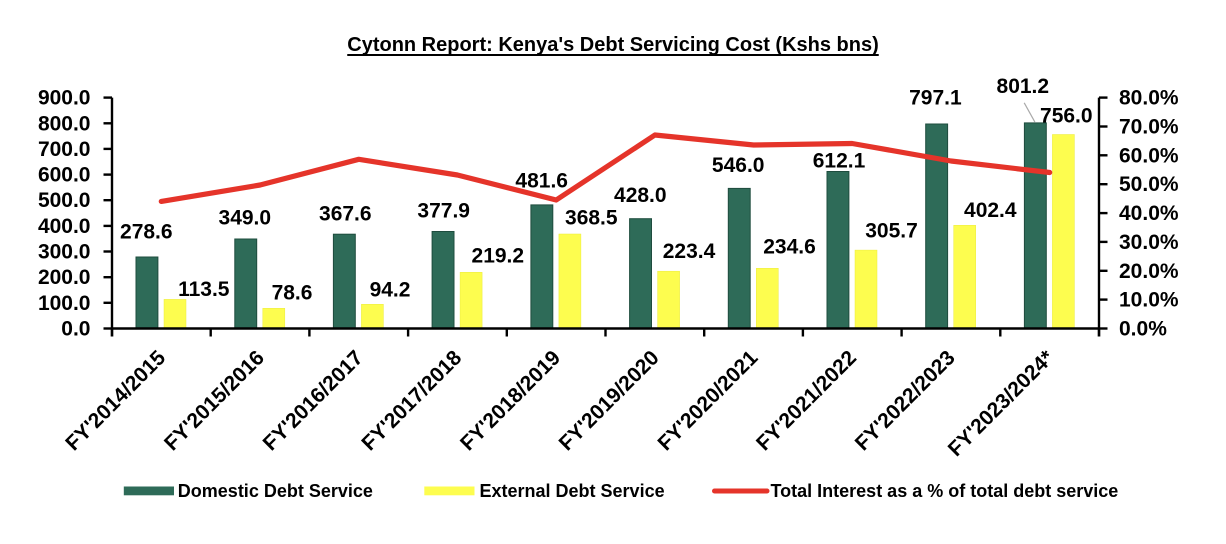  What do you see at coordinates (64, 200) in the screenshot?
I see `svg-text: 500.0` at bounding box center [64, 200].